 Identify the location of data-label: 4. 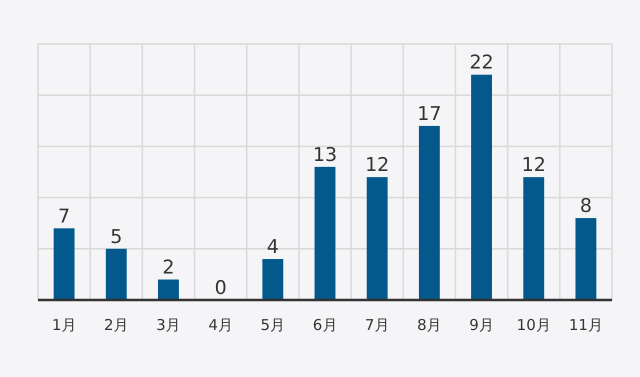
(272, 247).